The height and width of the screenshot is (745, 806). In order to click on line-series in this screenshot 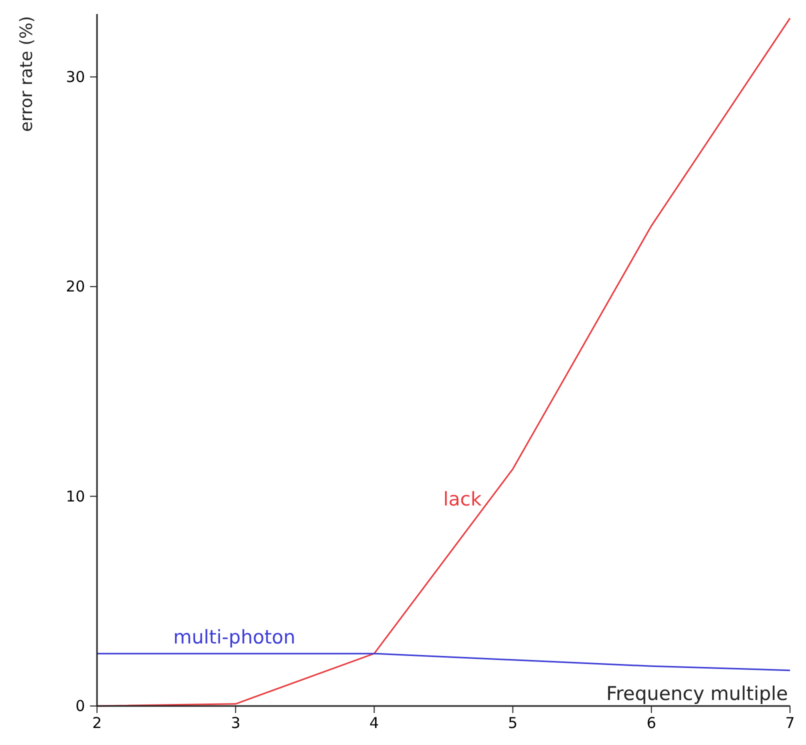, I will do `click(443, 662)`.